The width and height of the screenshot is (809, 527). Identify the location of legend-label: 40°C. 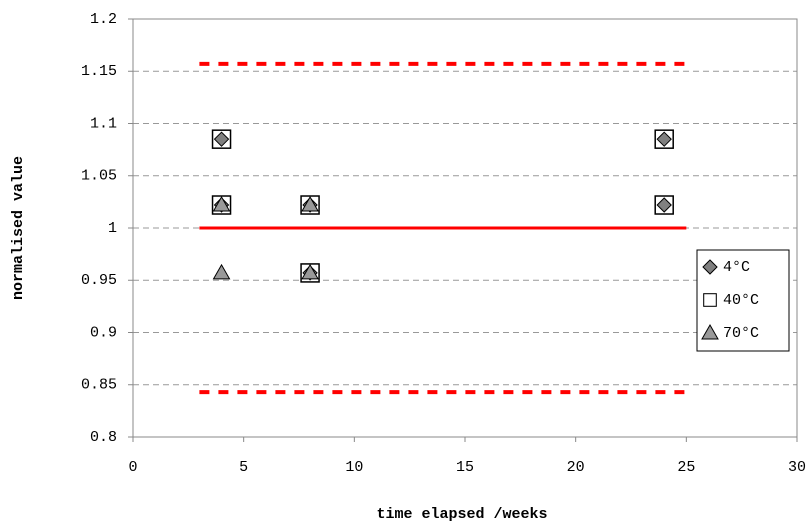
(741, 300).